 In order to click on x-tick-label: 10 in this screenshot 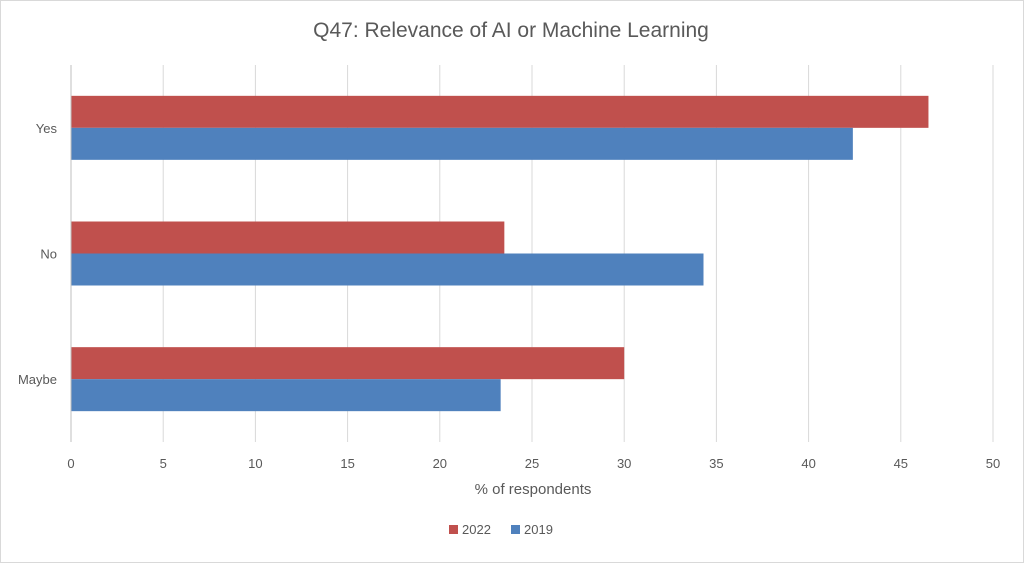, I will do `click(255, 463)`.